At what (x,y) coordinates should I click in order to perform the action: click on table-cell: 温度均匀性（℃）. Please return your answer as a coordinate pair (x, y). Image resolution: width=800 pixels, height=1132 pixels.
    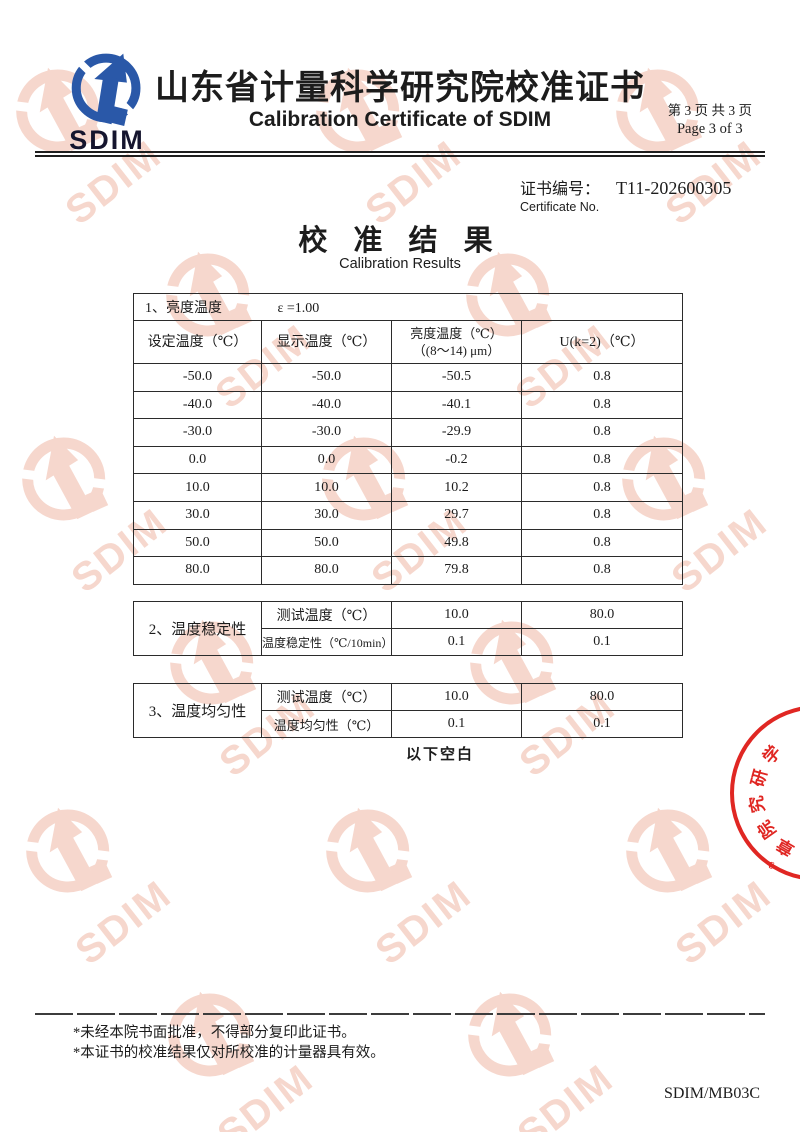
    Looking at the image, I should click on (326, 724).